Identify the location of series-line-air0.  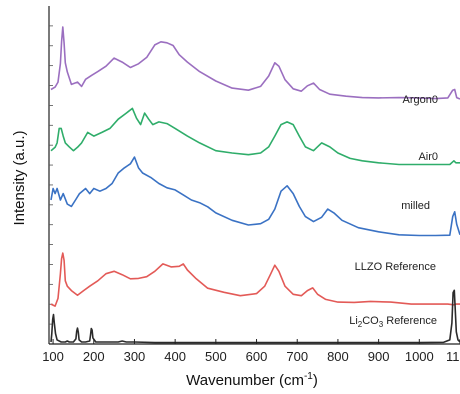
(255, 136).